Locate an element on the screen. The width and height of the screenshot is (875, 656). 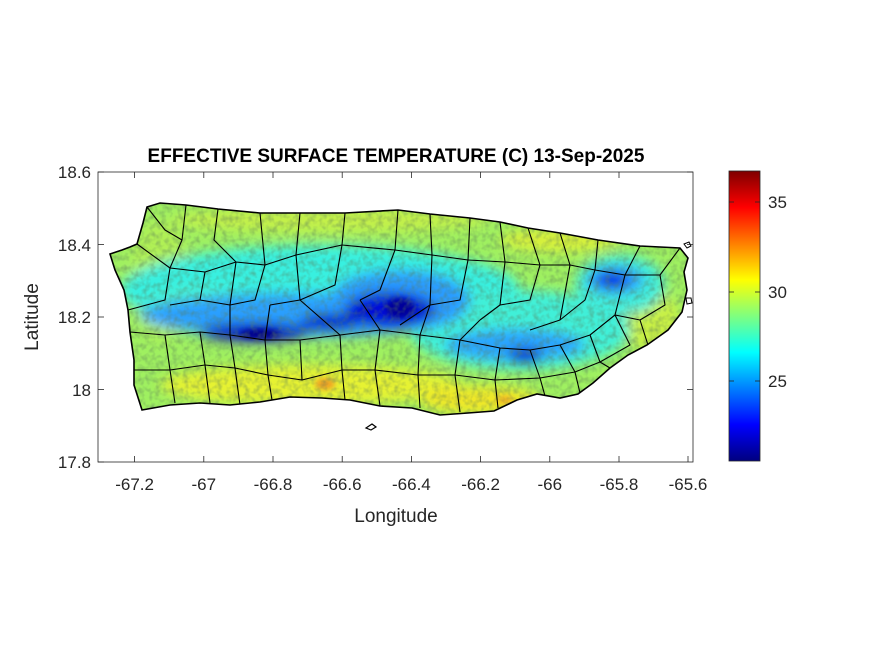
y-tick-label: 18.2 is located at coordinates (74, 317).